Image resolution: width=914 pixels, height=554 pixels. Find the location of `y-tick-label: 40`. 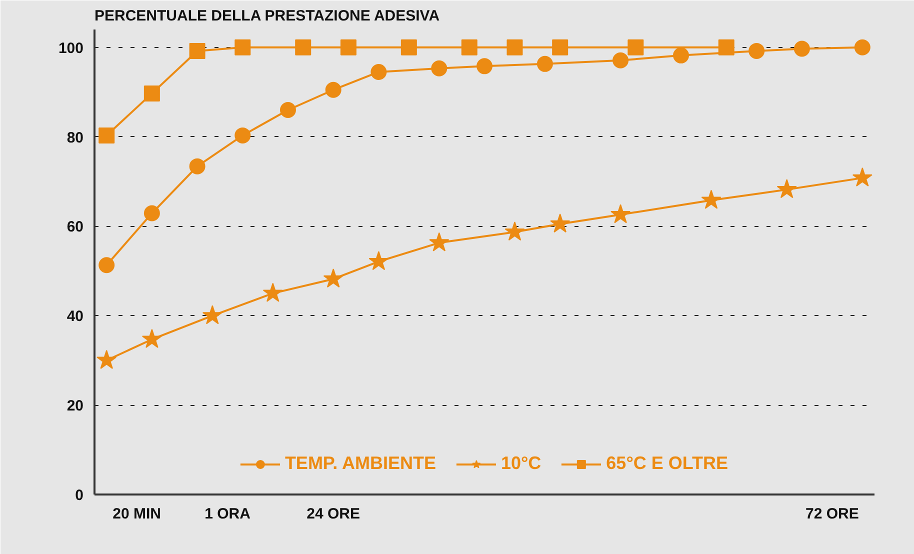

y-tick-label: 40 is located at coordinates (75, 317).